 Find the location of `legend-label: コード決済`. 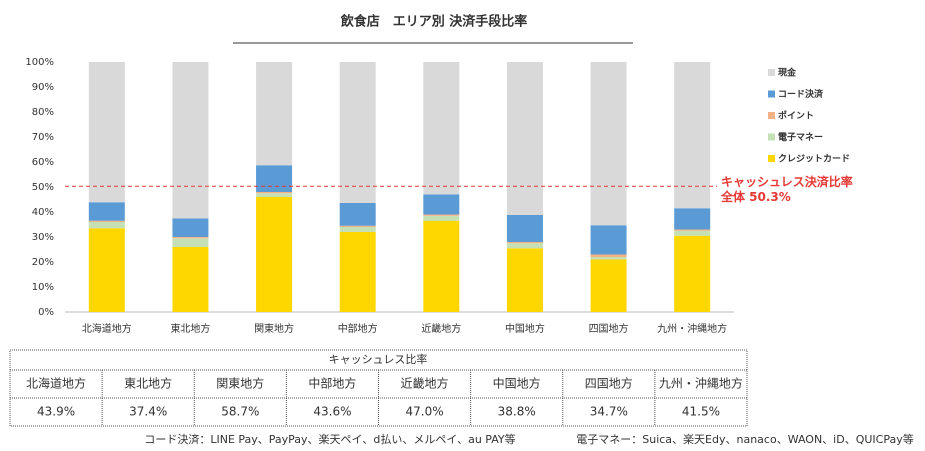

legend-label: コード決済 is located at coordinates (801, 94).